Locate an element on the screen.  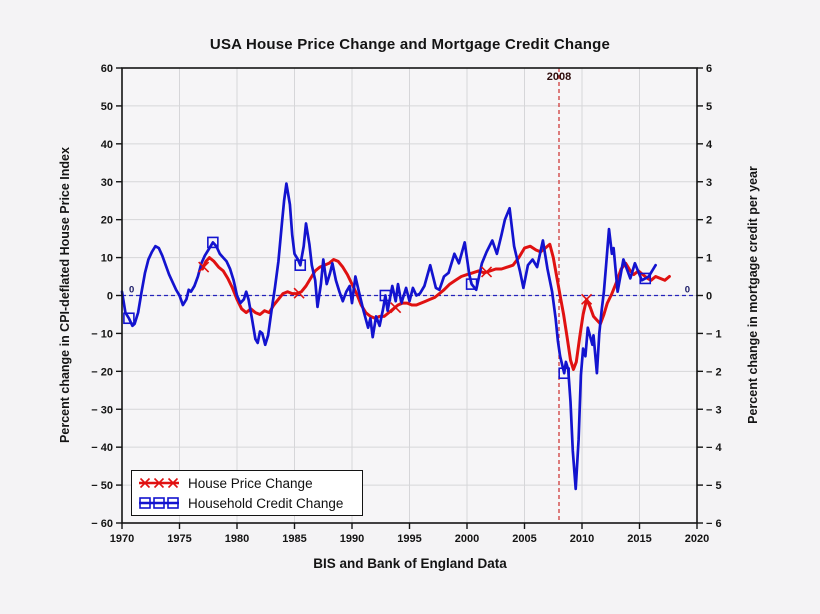
svg-text: 1970 is located at coordinates (122, 539).